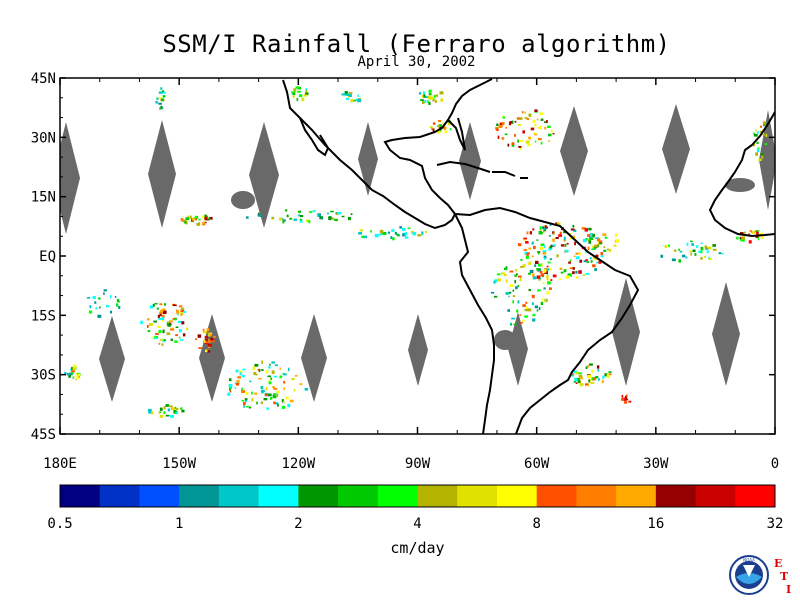  What do you see at coordinates (199, 496) in the screenshot?
I see `colorbar-swatch` at bounding box center [199, 496].